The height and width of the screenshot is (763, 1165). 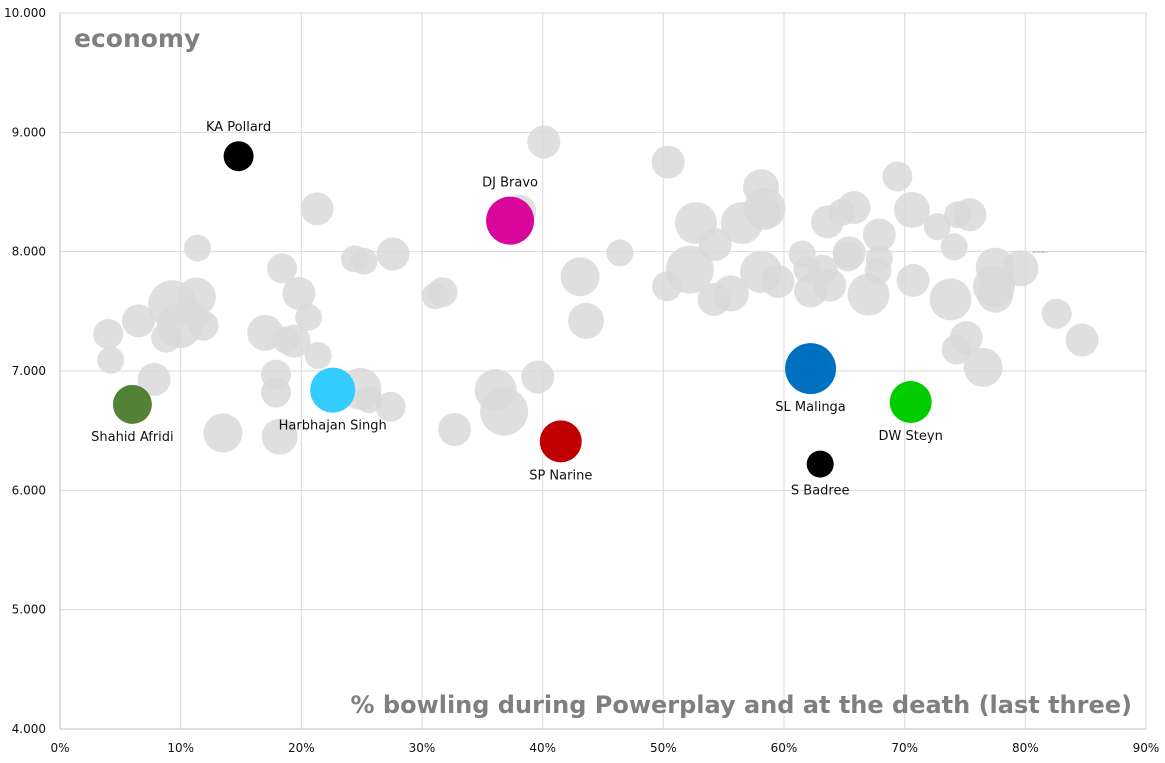 What do you see at coordinates (910, 402) in the screenshot?
I see `bubble-dw-steyn` at bounding box center [910, 402].